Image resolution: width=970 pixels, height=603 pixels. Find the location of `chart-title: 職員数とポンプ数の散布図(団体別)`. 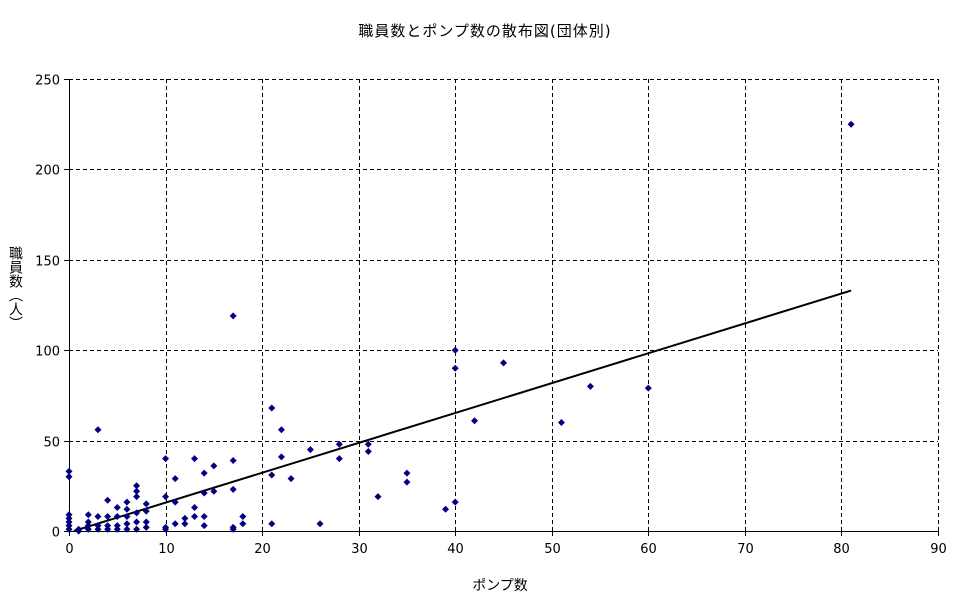

chart-title: 職員数とポンプ数の散布図(団体別) is located at coordinates (485, 31).